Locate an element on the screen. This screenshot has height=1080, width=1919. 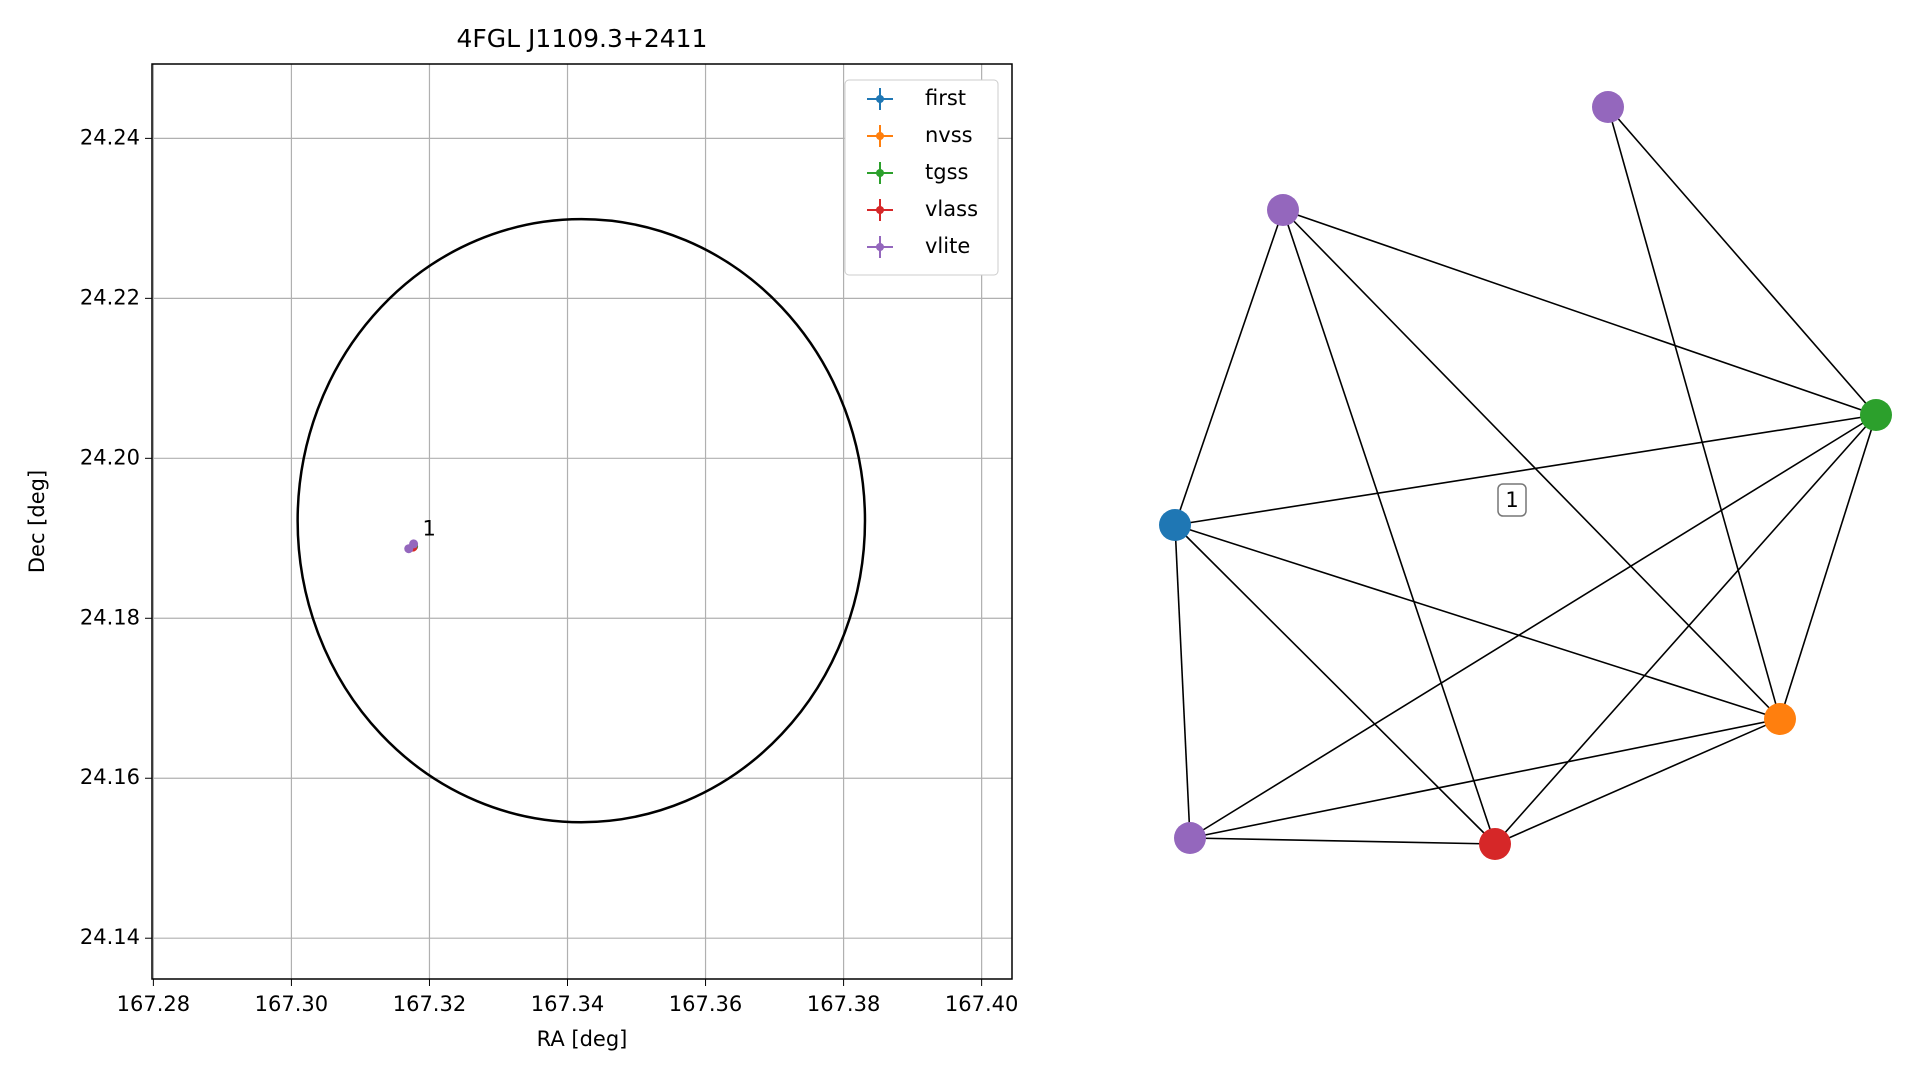
x-tick-label: 167.38 is located at coordinates (843, 1004).